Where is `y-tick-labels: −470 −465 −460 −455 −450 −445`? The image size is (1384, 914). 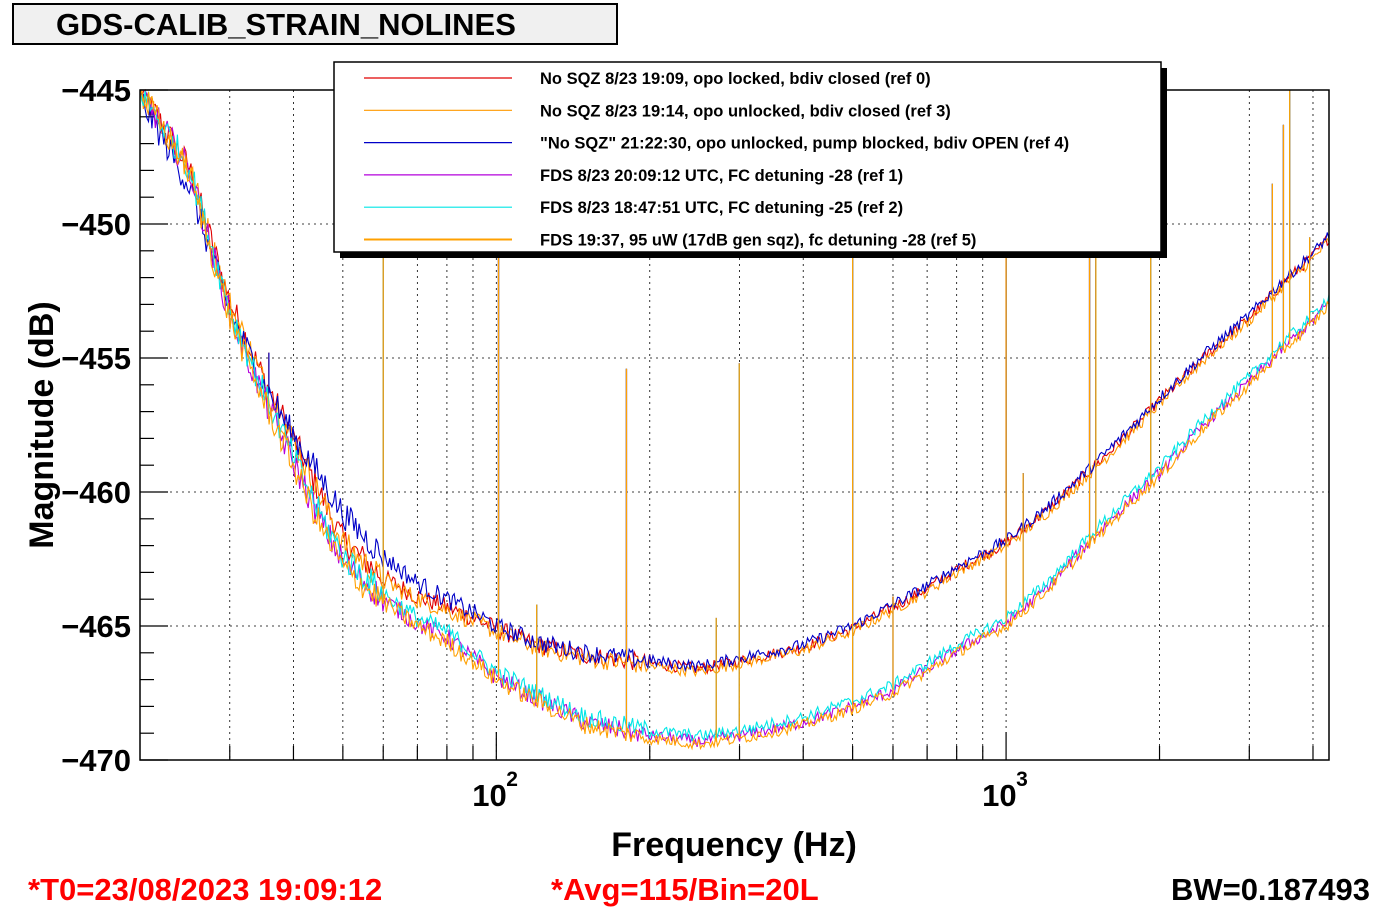
y-tick-labels: −470 −465 −460 −455 −450 −445 is located at coordinates (96, 425).